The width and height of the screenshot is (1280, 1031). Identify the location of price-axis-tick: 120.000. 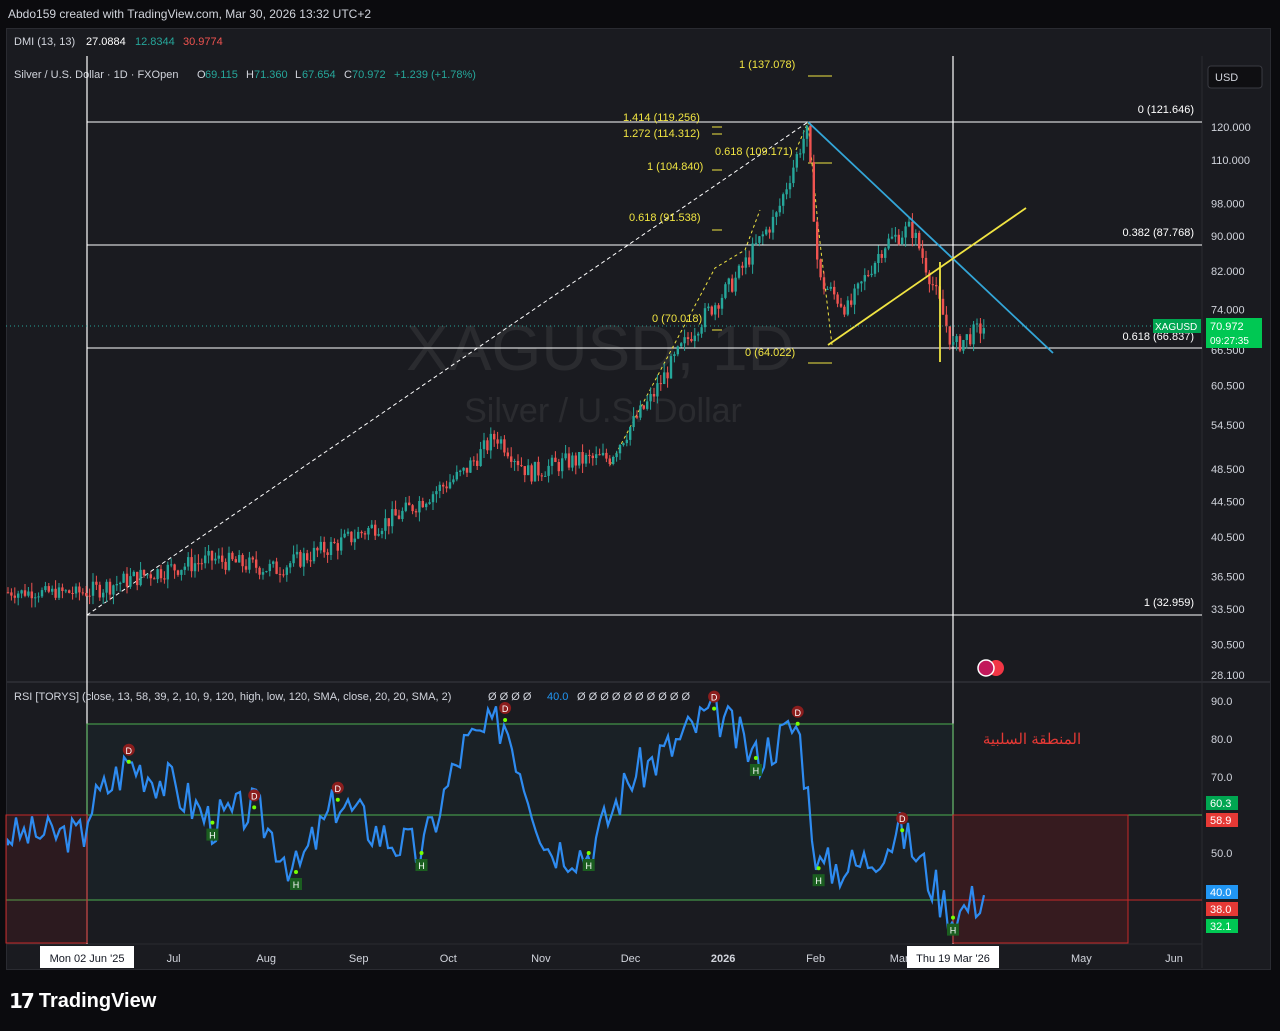
(1231, 128).